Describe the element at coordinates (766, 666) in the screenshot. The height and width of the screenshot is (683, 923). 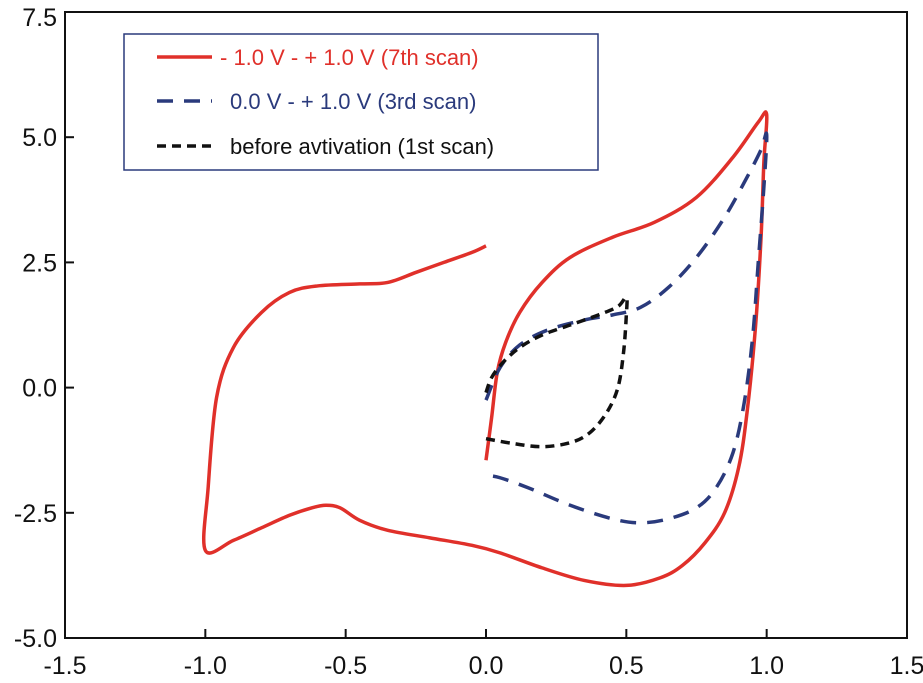
I see `x-tick-label: 1.0` at that location.